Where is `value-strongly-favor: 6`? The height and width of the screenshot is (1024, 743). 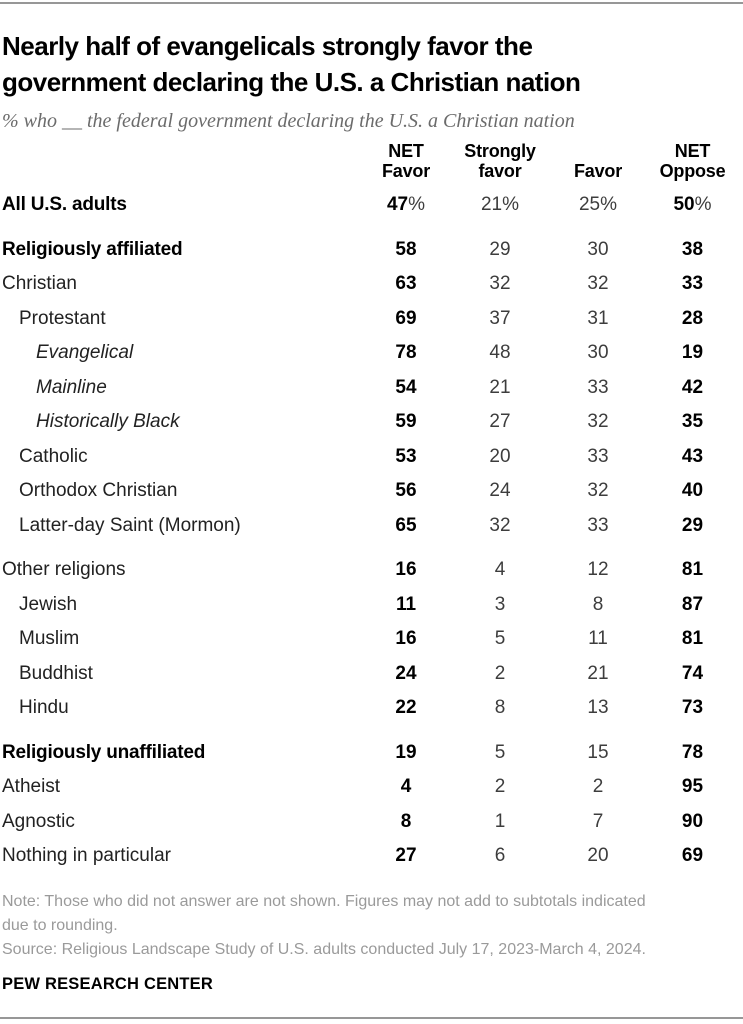
value-strongly-favor: 6 is located at coordinates (500, 856).